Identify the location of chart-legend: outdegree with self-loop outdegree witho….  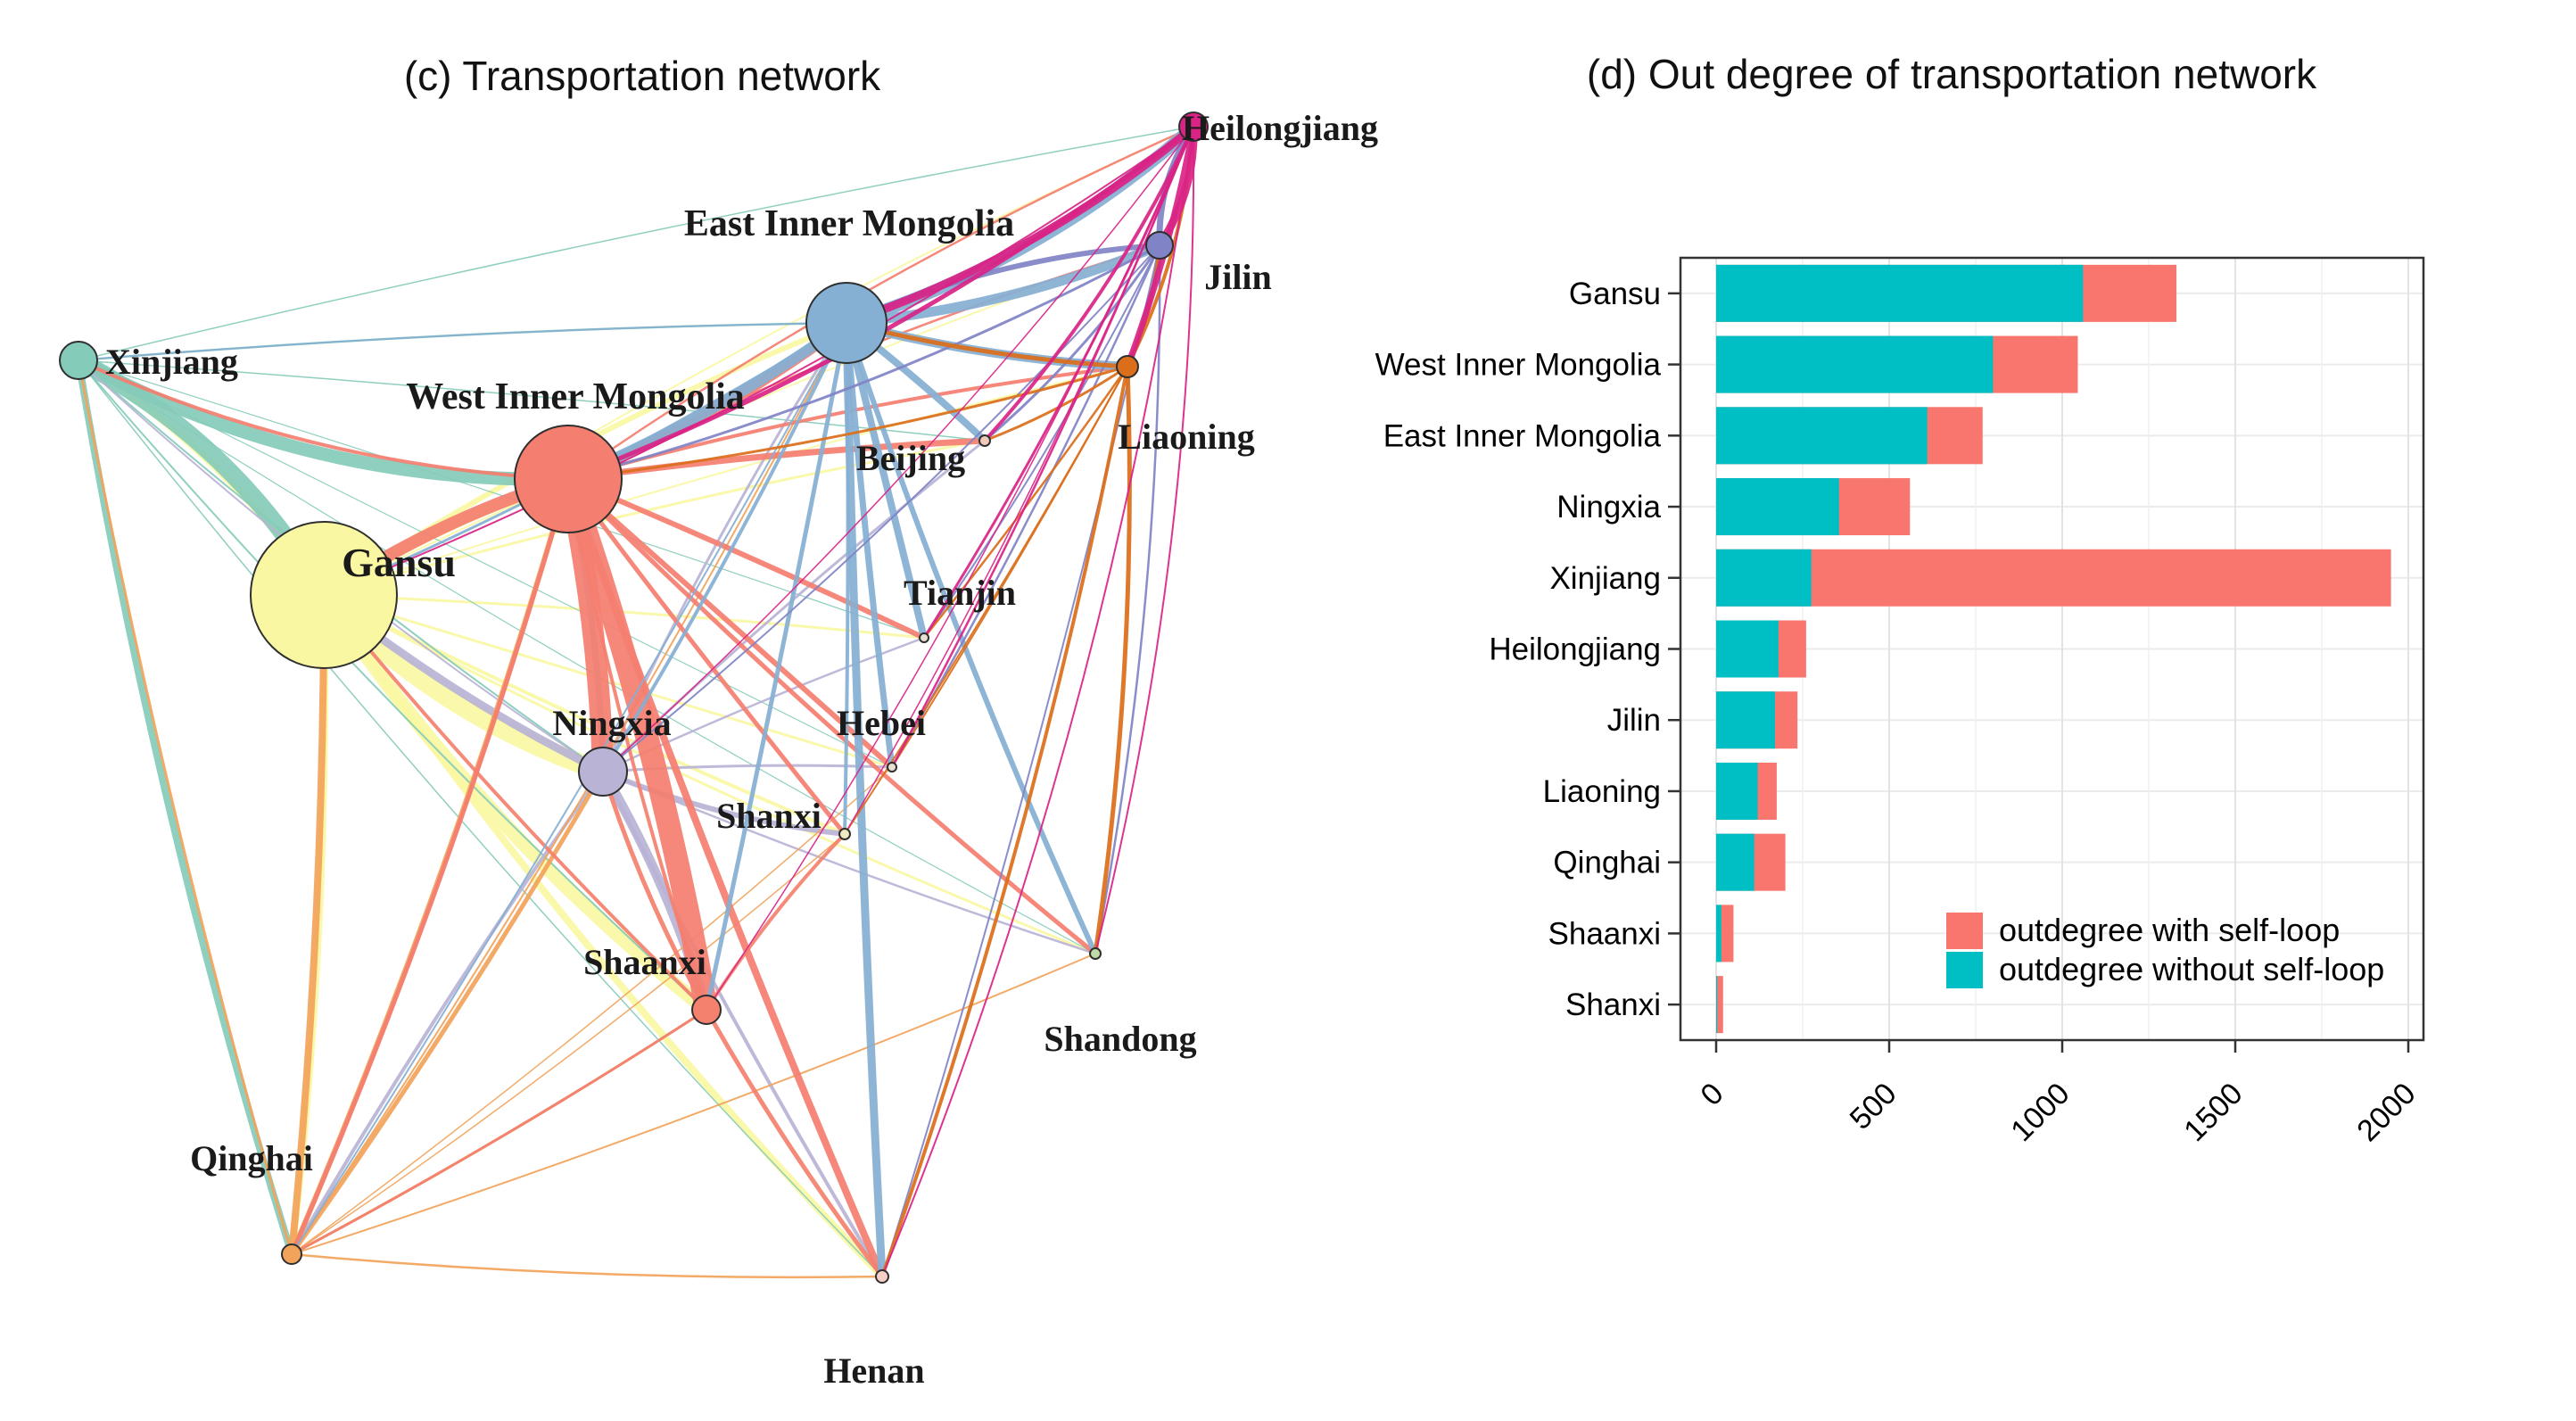
(2165, 950).